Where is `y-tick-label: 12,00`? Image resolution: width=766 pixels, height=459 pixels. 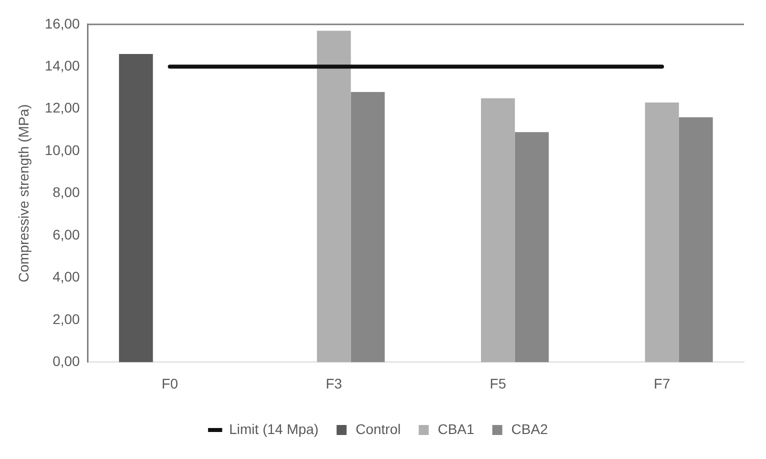
y-tick-label: 12,00 is located at coordinates (62, 108).